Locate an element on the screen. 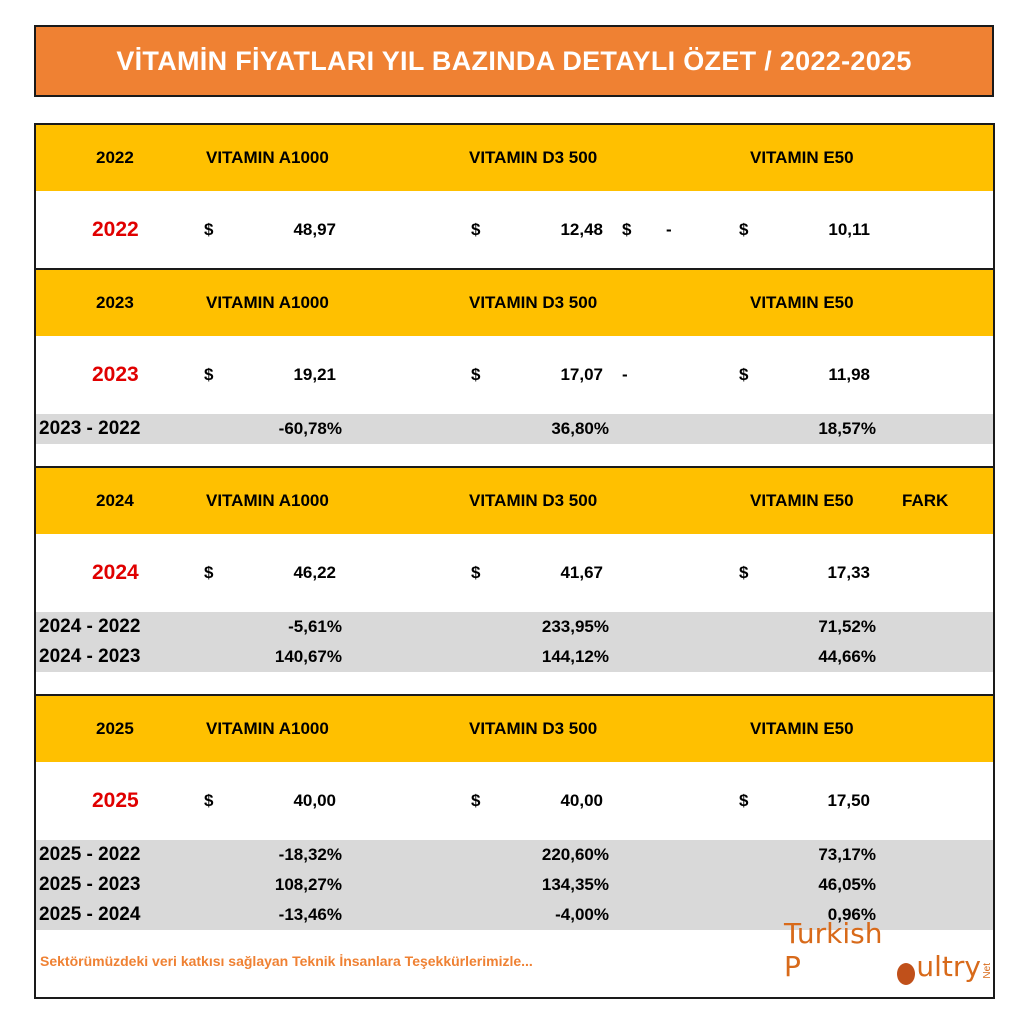 Image resolution: width=1030 pixels, height=1024 pixels. change-a: -60,78% is located at coordinates (310, 428).